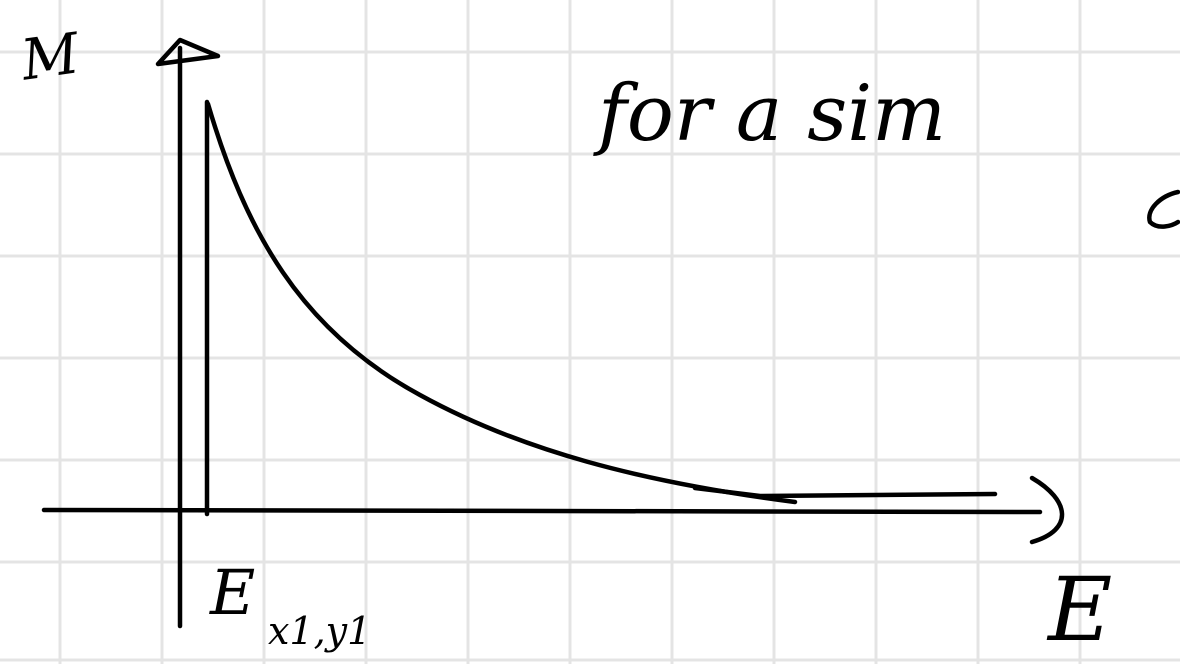 The image size is (1180, 664). I want to click on x-axis-label: E, so click(1079, 609).